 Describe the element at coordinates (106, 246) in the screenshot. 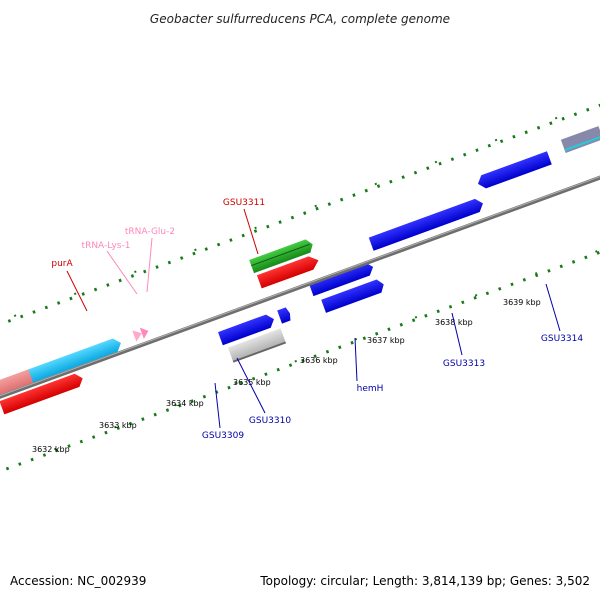

I see `label-trna-lys-1: tRNA-Lys-1` at that location.